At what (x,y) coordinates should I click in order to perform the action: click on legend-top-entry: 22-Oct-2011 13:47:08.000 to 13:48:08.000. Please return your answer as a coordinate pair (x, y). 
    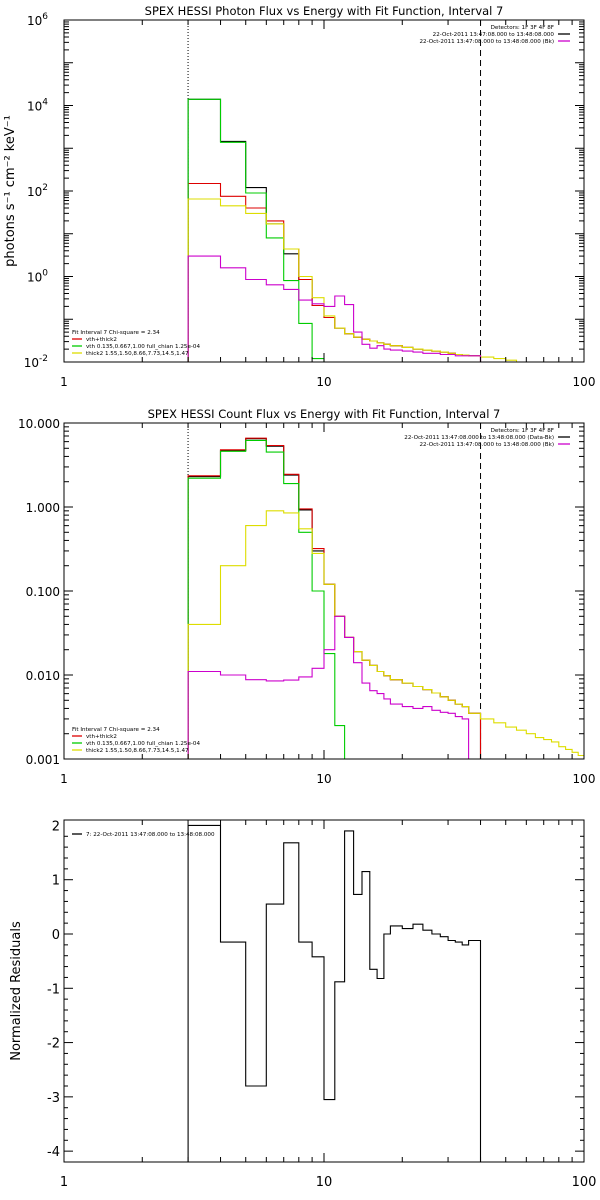
    Looking at the image, I should click on (494, 35).